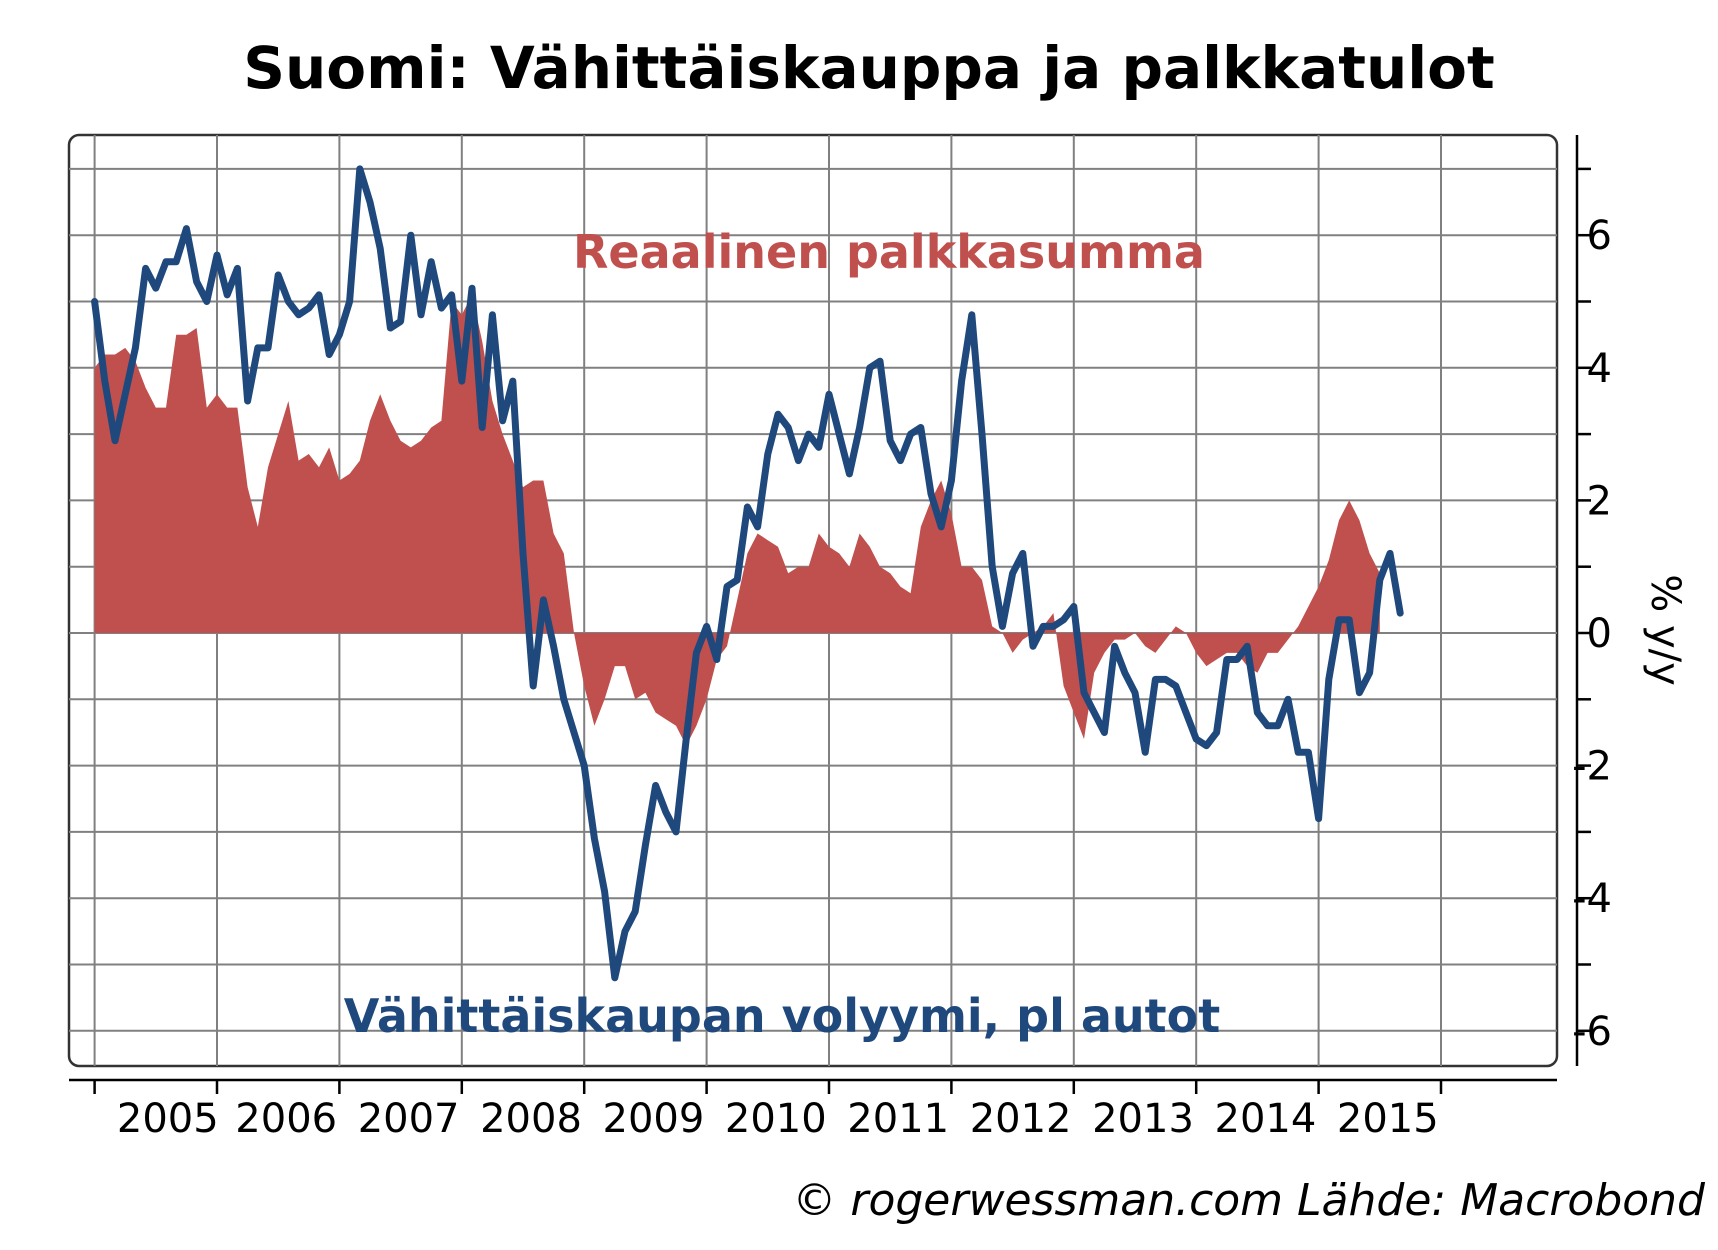  I want to click on y-tick-label: -6, so click(1592, 1032).